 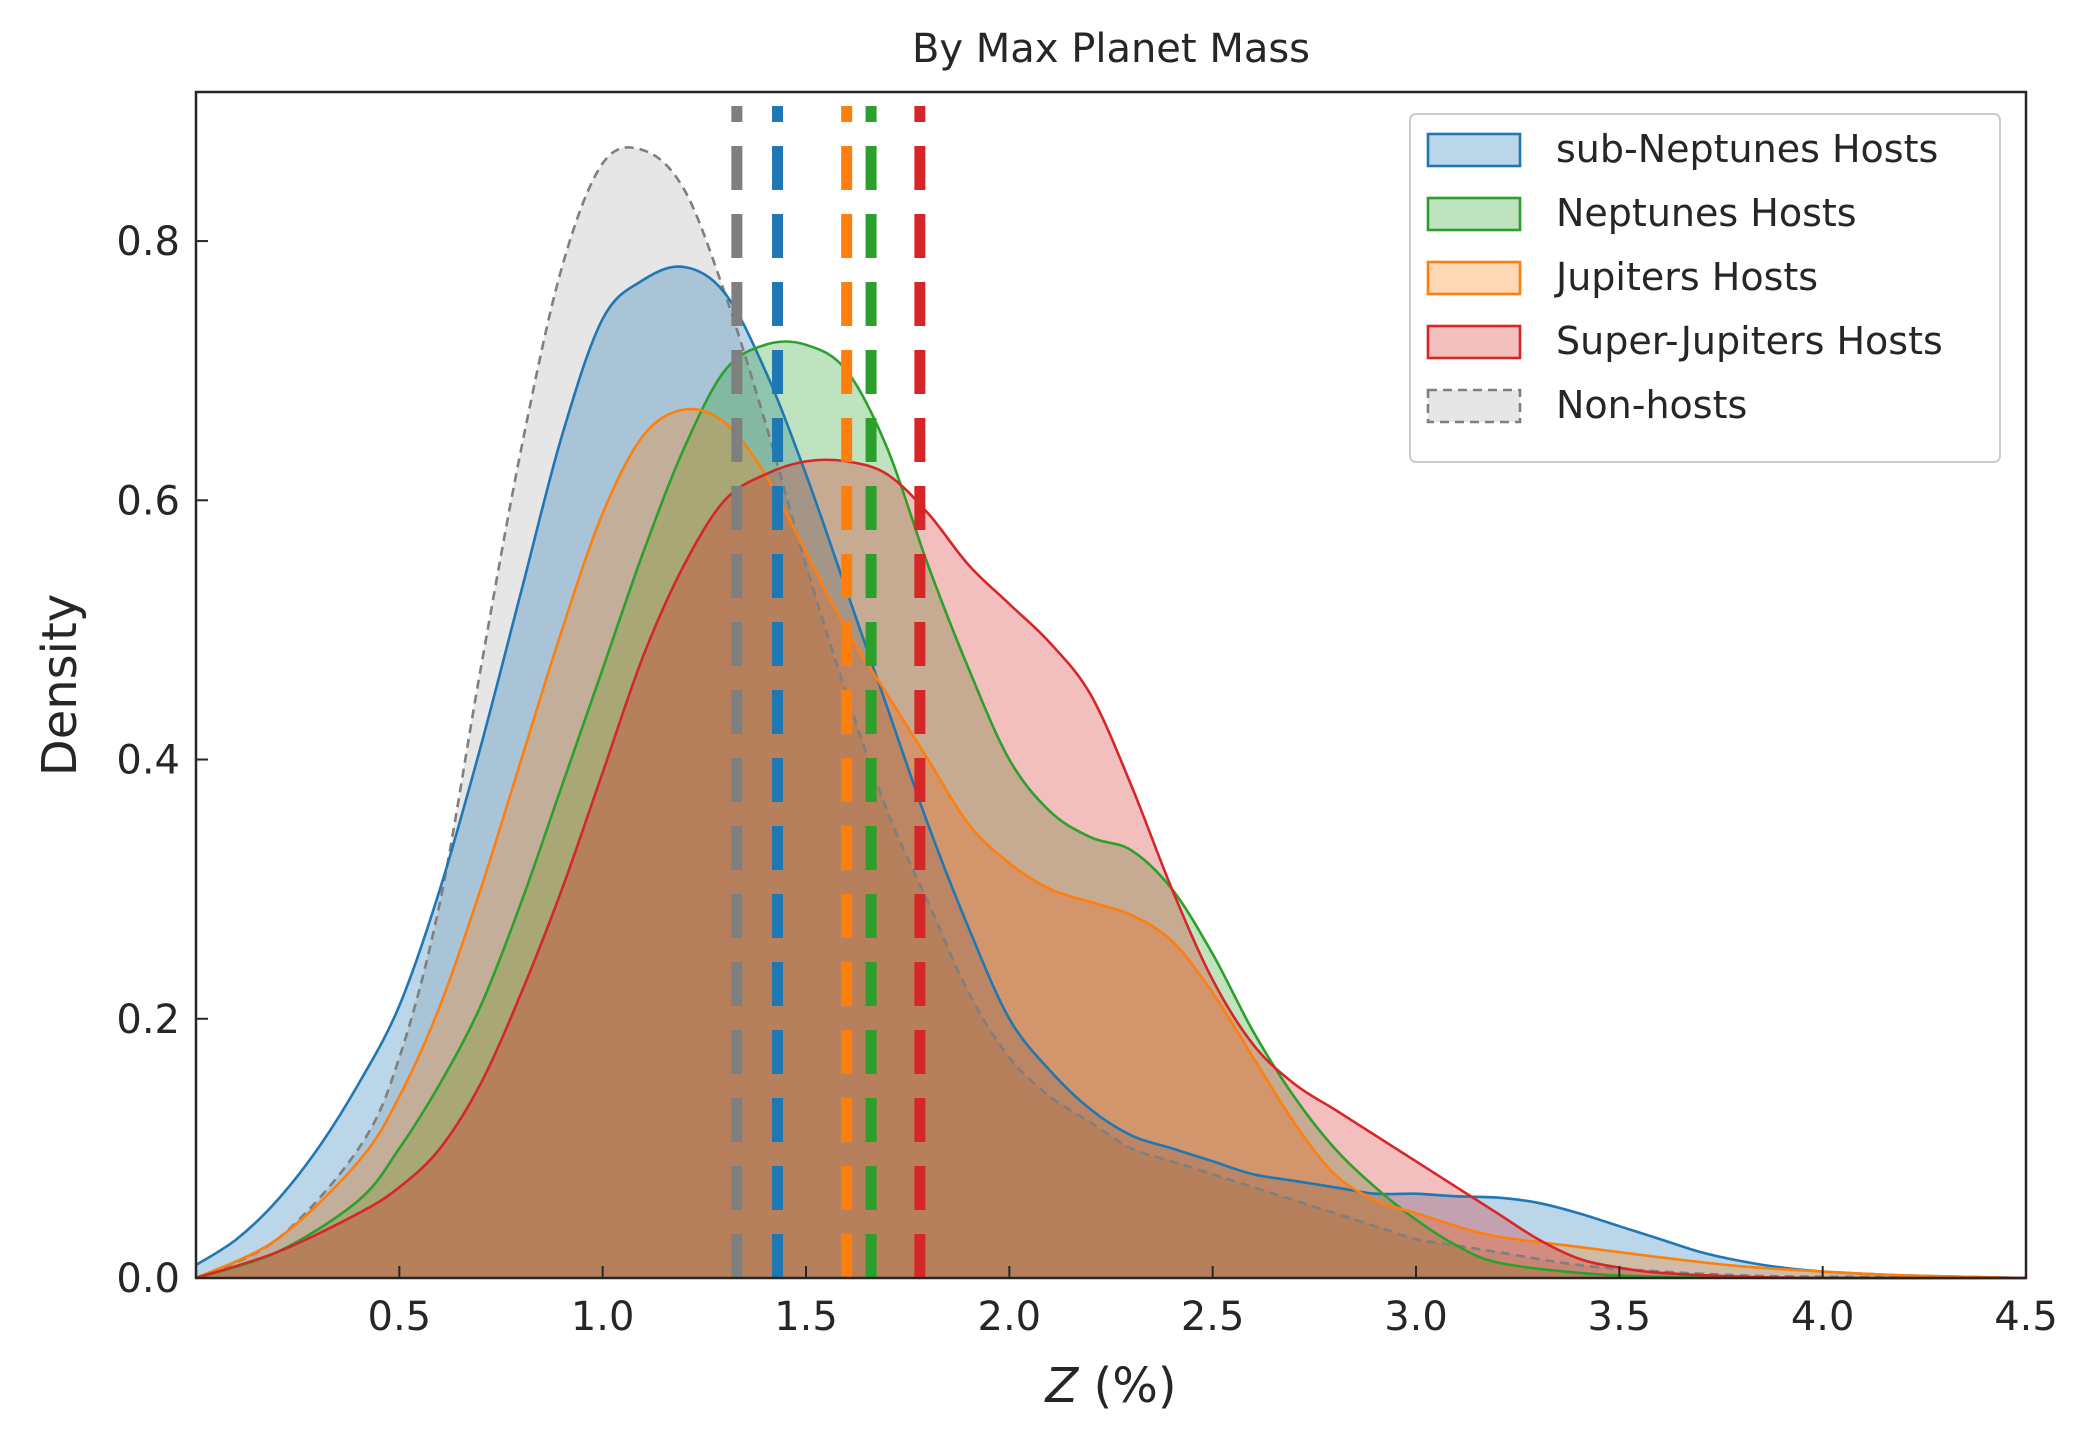 I want to click on y-tick-label: 0.8, so click(x=148, y=242).